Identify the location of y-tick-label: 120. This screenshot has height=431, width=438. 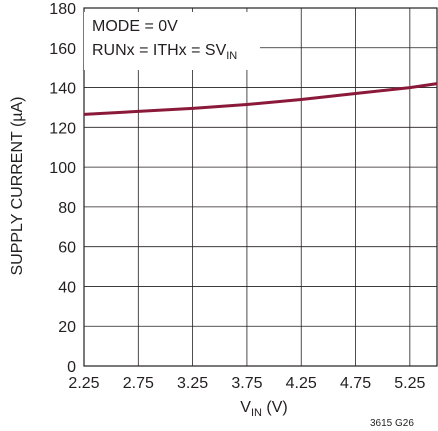
(62, 128).